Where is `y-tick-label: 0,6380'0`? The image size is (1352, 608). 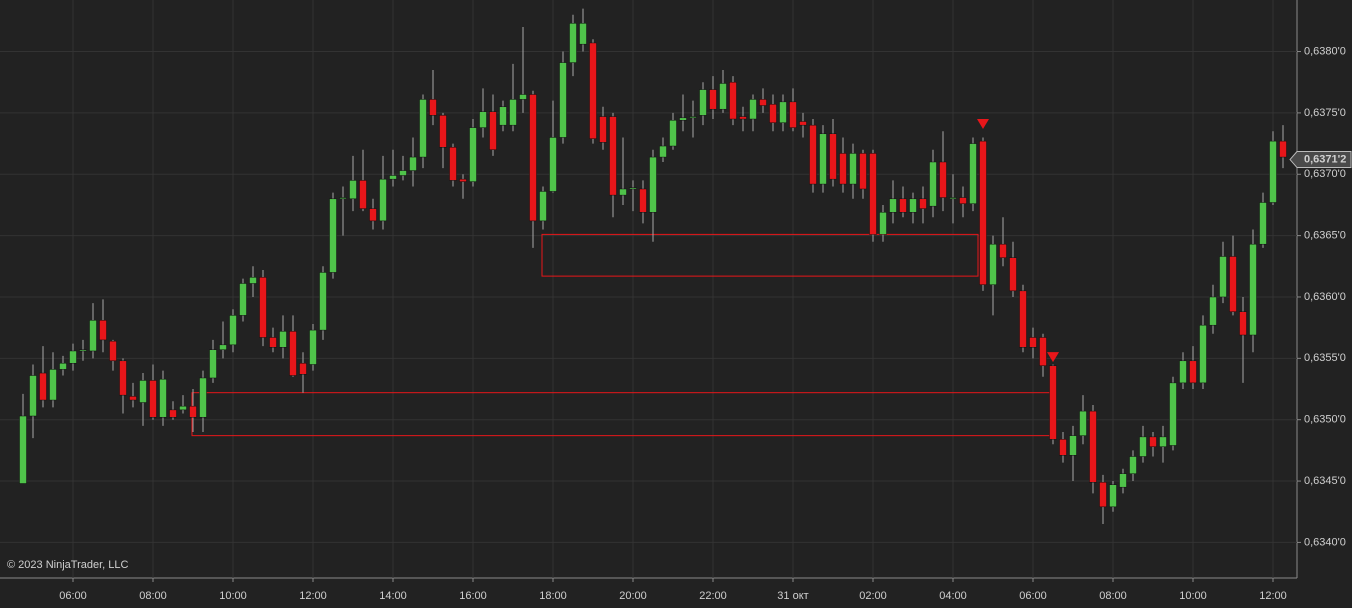
y-tick-label: 0,6380'0 is located at coordinates (1325, 51).